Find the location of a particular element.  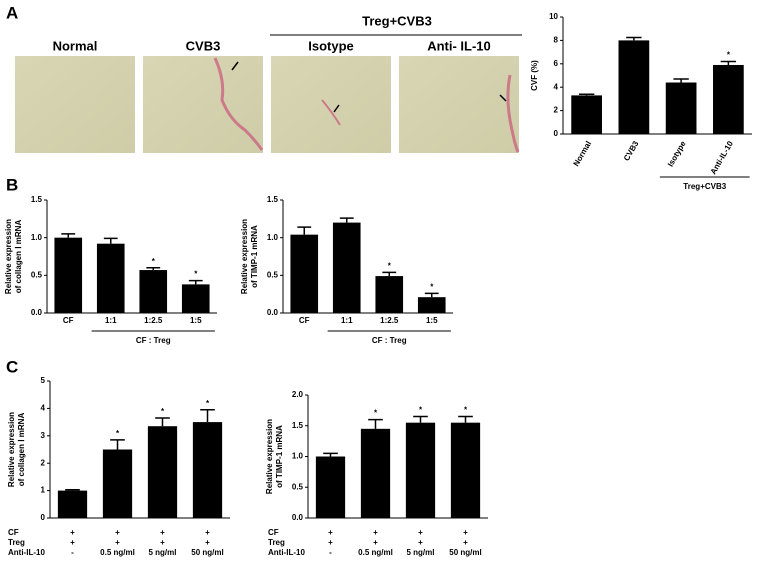

y-tick-label: 2 is located at coordinates (43, 462).